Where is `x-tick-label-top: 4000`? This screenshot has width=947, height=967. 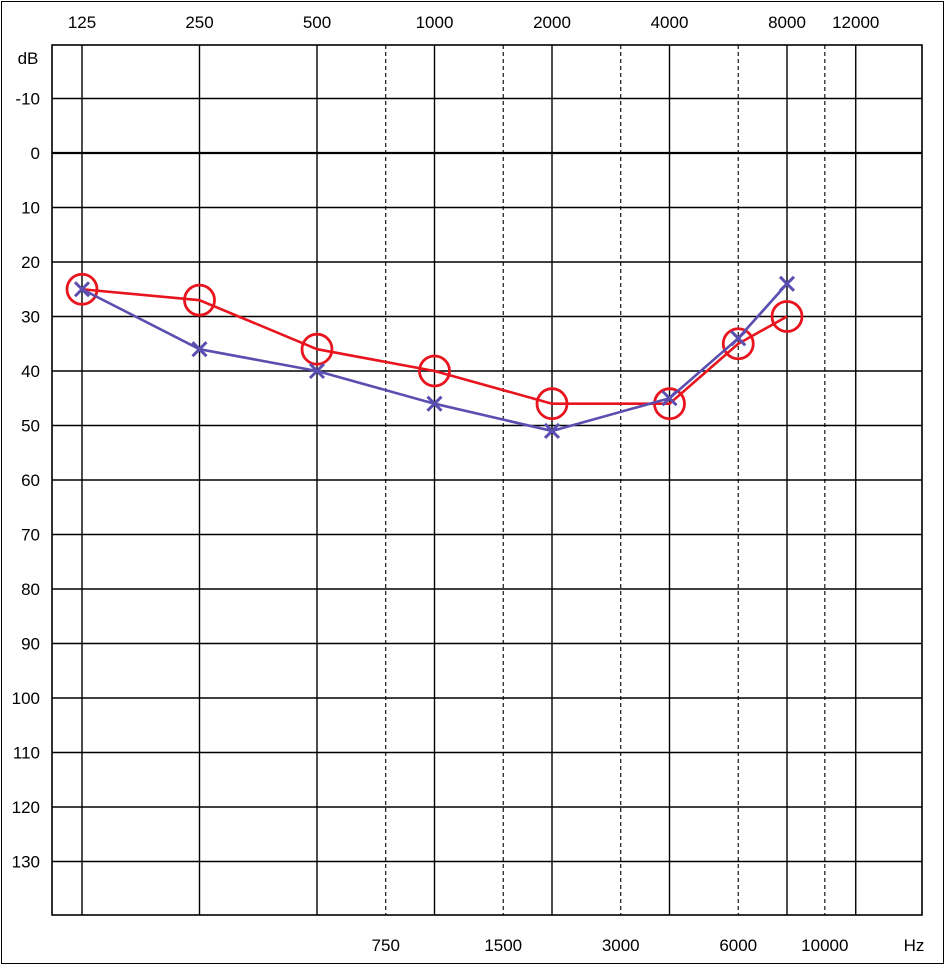
x-tick-label-top: 4000 is located at coordinates (670, 22).